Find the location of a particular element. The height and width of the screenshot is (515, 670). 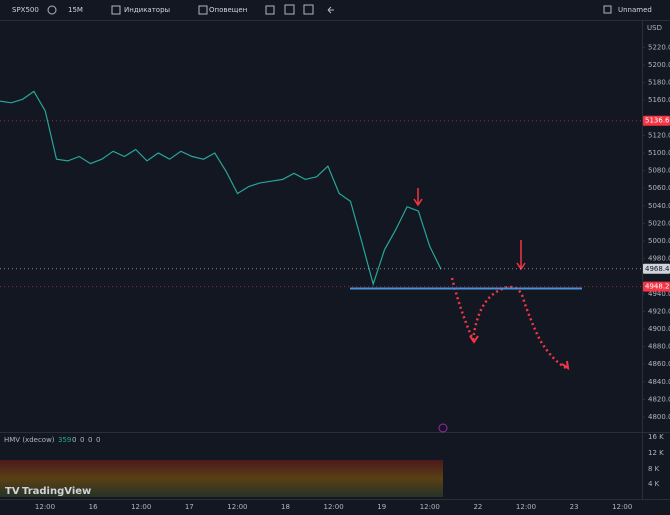

y-tick-label: 5100.00 is located at coordinates (659, 153).